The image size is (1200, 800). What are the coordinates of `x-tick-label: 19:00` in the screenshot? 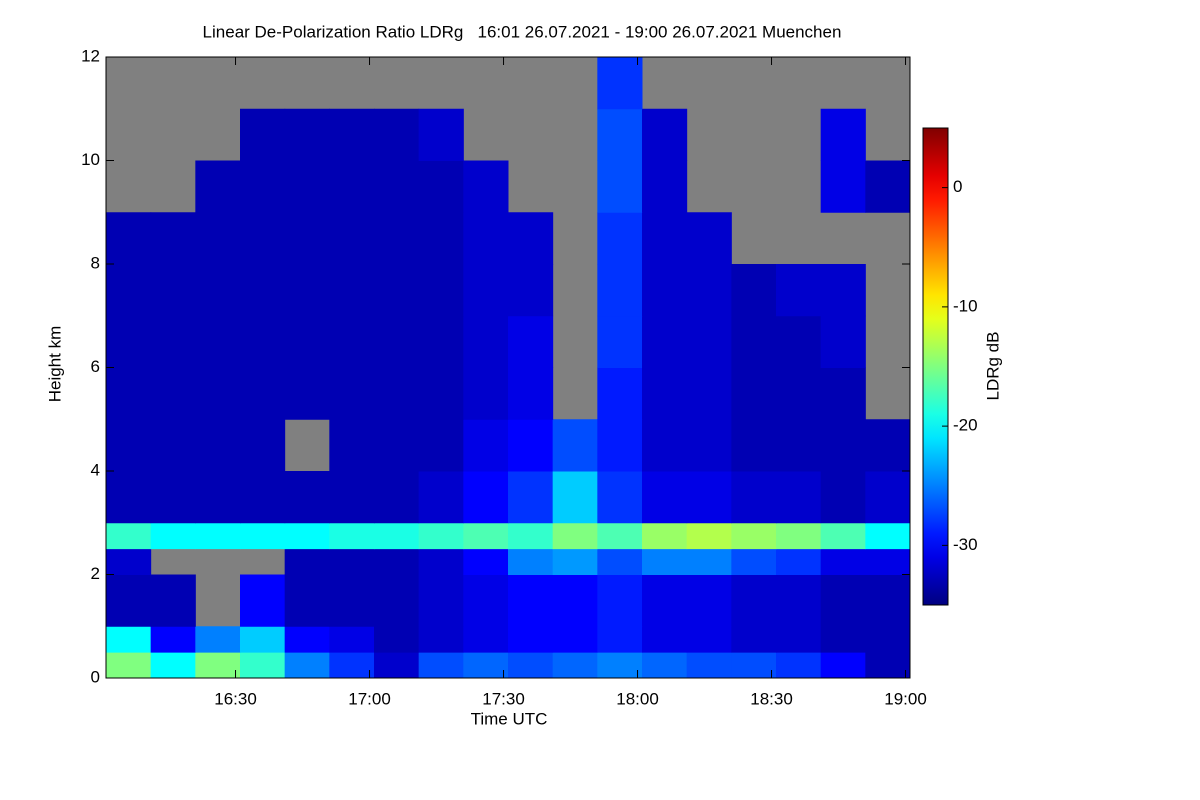 It's located at (905, 698).